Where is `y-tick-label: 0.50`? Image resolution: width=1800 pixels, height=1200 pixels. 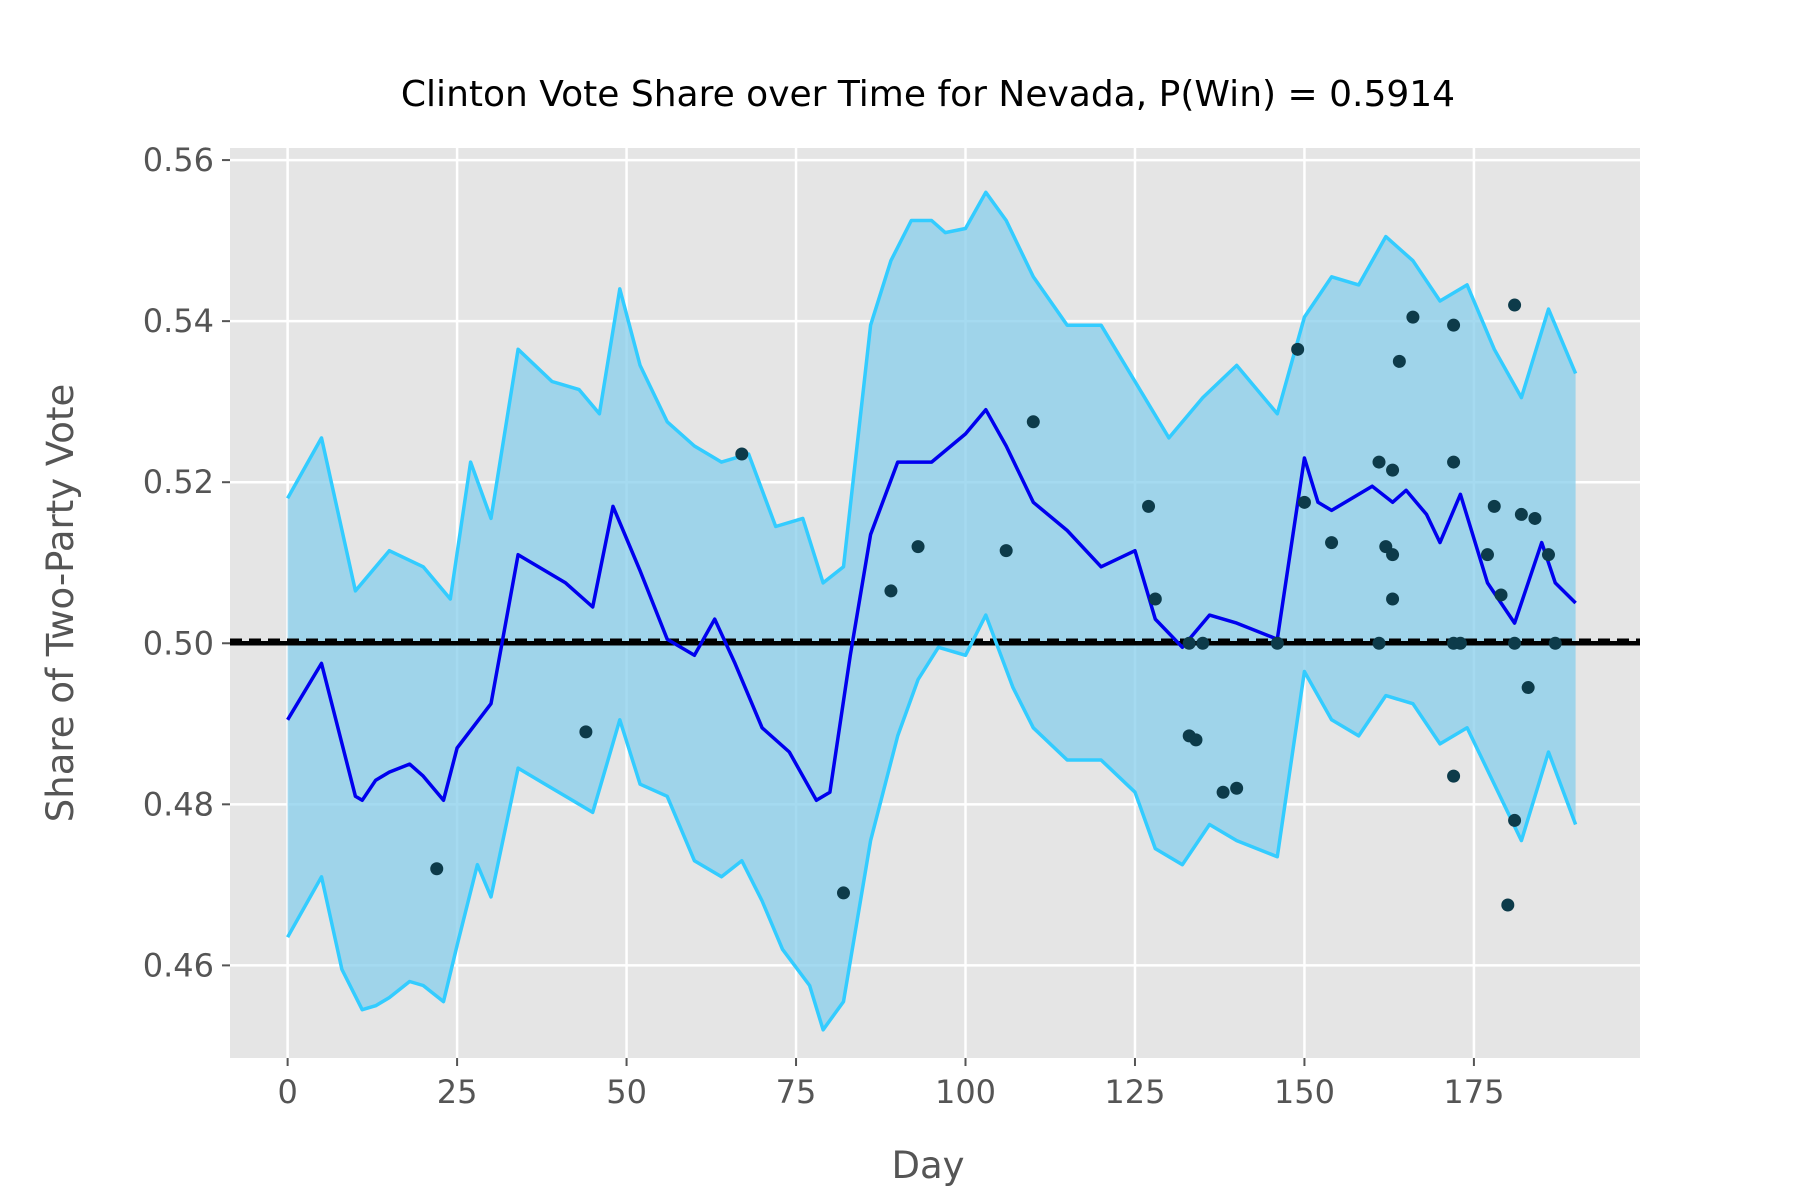 y-tick-label: 0.50 is located at coordinates (178, 643).